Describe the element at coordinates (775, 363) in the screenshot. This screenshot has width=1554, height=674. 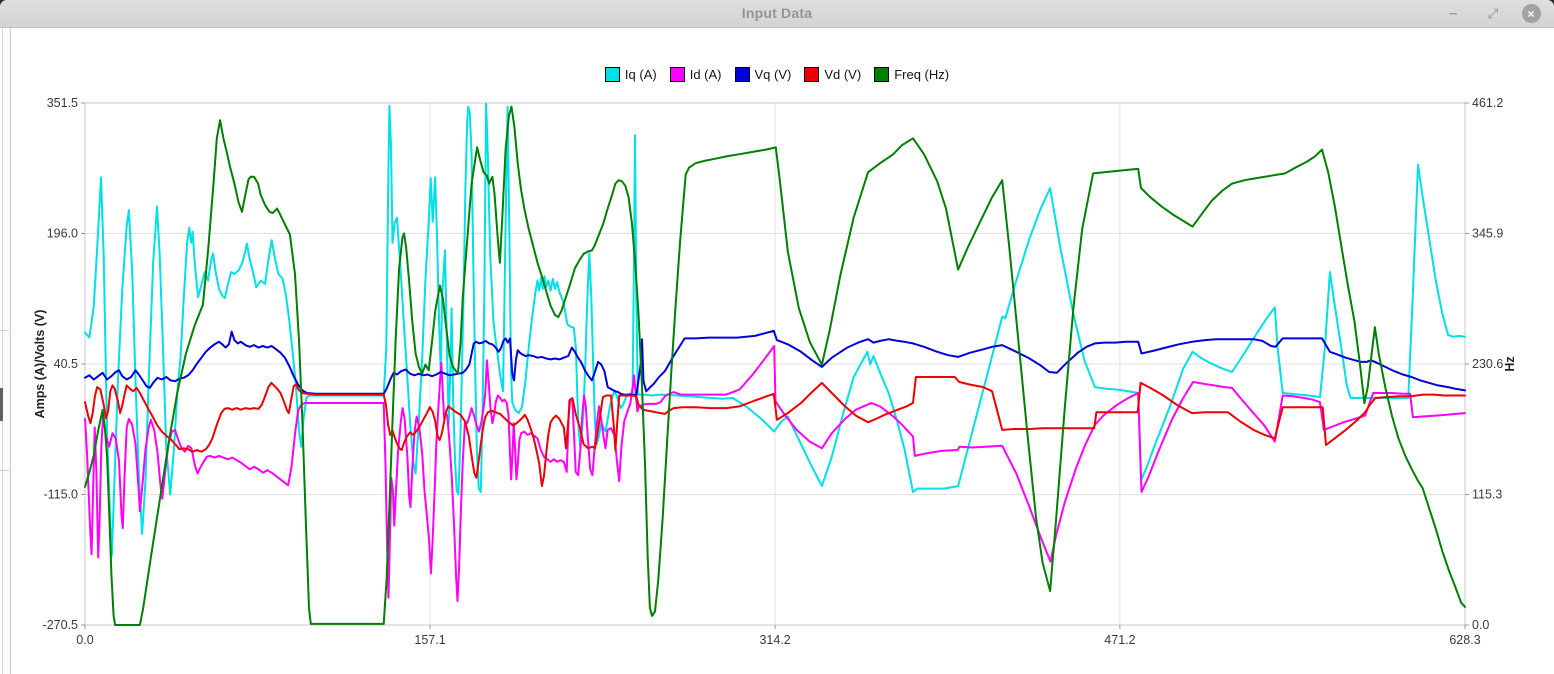
I see `series-line-vq` at that location.